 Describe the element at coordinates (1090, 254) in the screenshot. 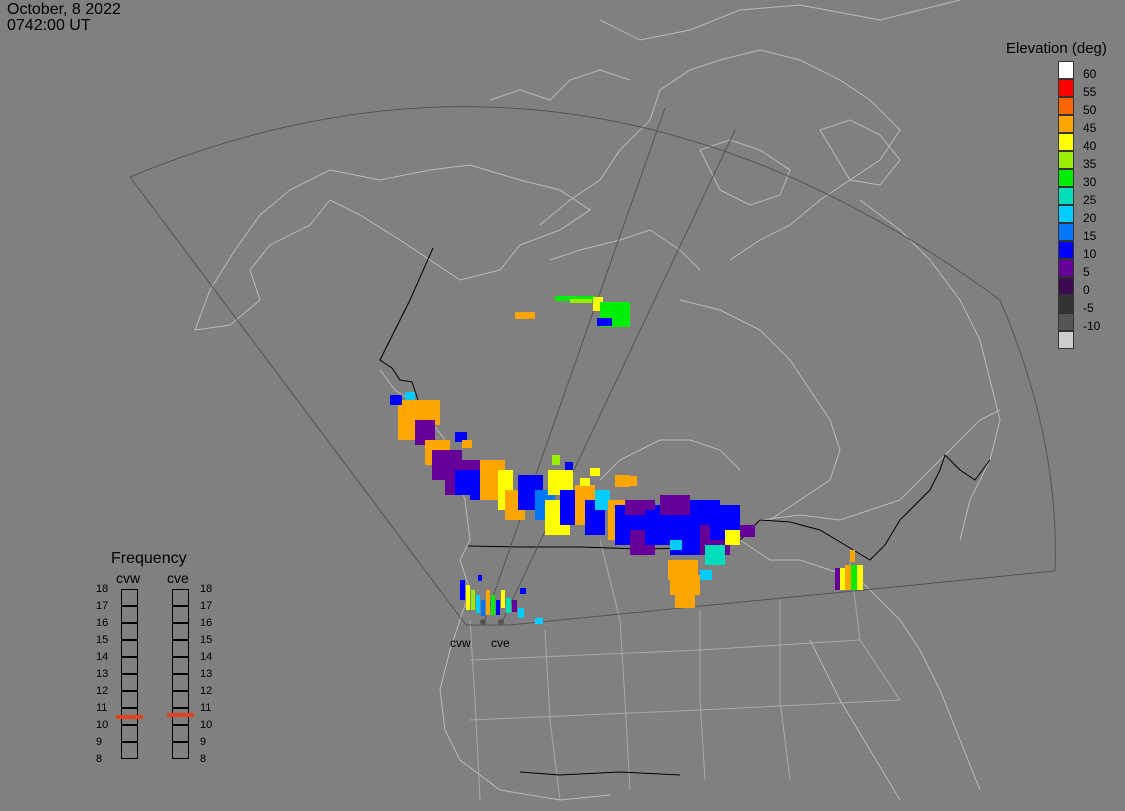

I see `colorbar-label: 10` at that location.